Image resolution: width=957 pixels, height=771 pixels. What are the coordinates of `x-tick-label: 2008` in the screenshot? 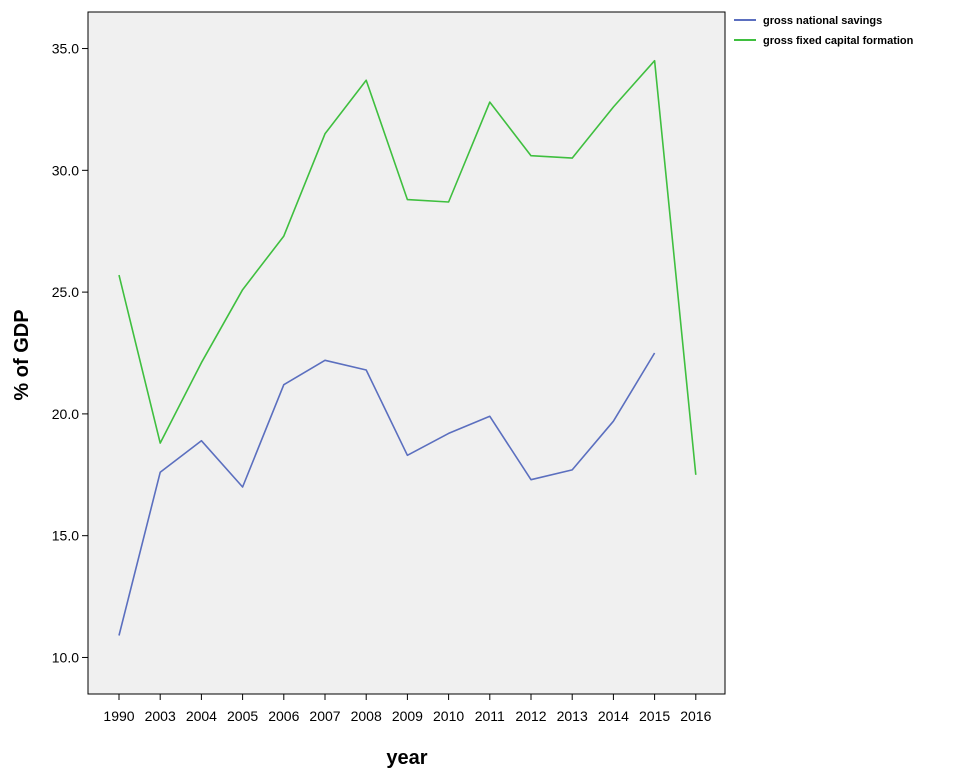 It's located at (366, 716).